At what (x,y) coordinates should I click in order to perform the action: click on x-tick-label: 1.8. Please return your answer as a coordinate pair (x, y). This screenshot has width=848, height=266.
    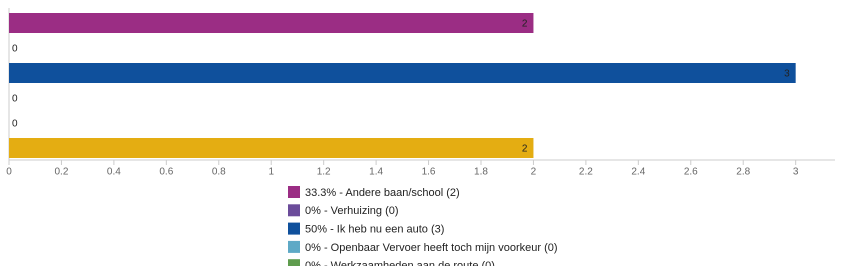
    Looking at the image, I should click on (481, 172).